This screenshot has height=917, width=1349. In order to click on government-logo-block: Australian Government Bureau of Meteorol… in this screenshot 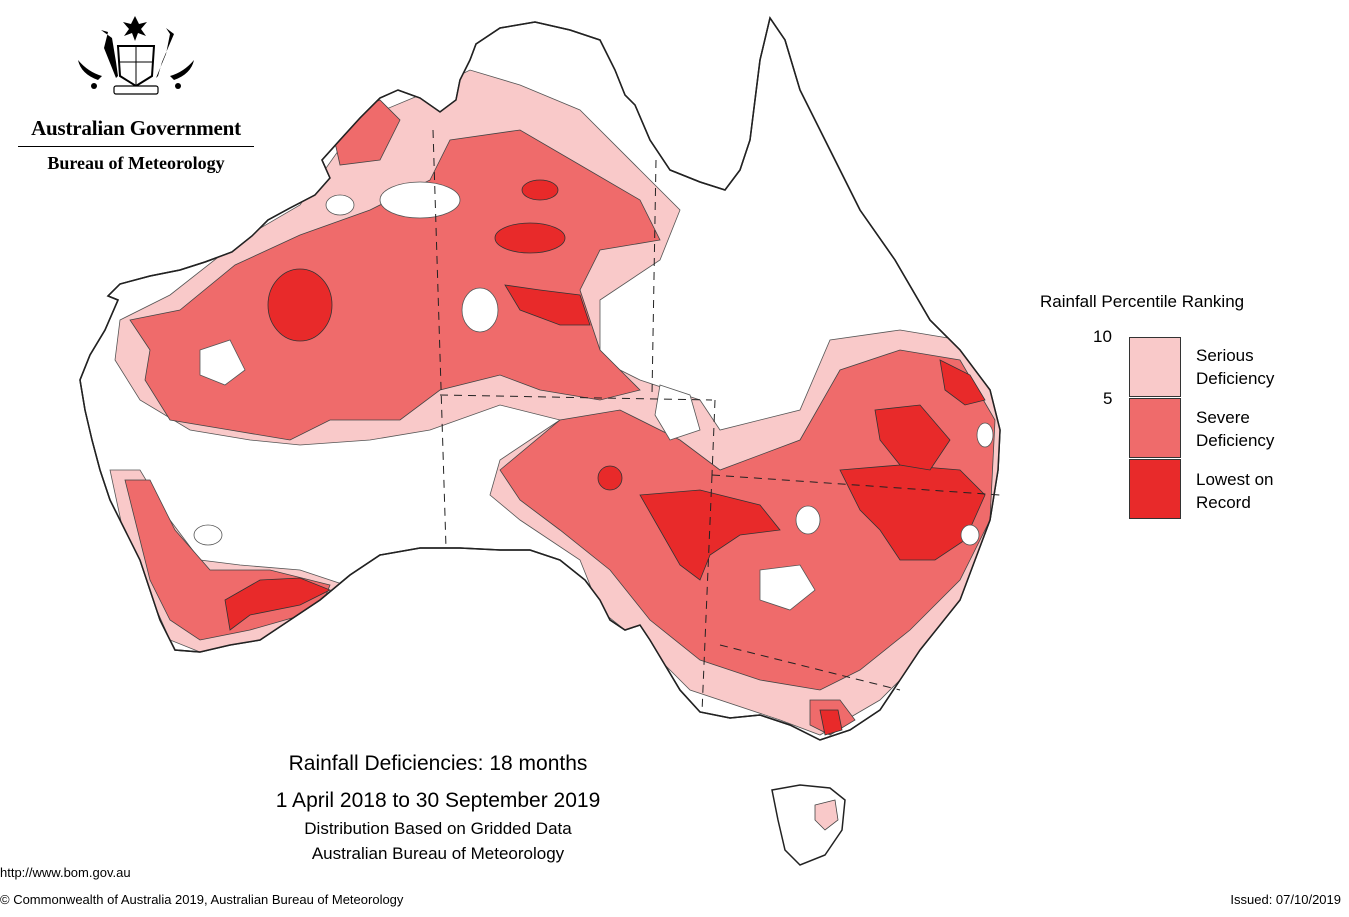, I will do `click(136, 94)`.